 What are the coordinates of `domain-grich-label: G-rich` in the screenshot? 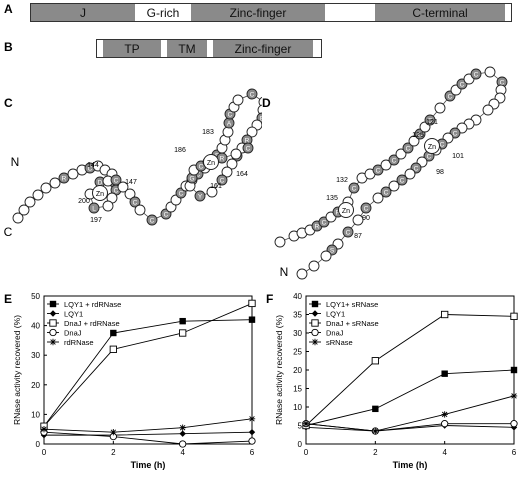 It's located at (163, 12).